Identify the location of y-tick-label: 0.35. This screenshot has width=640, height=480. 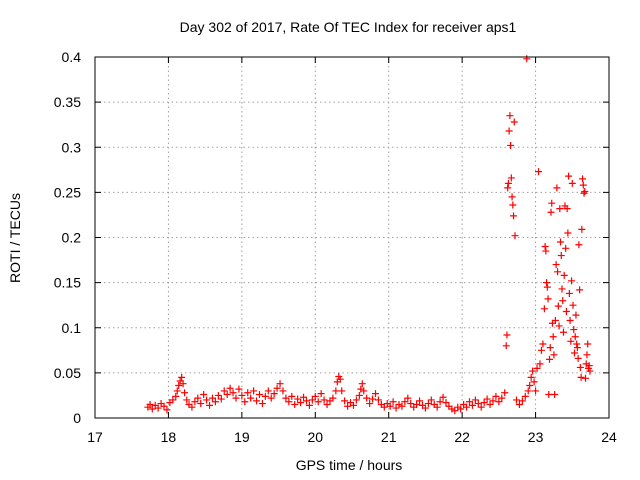
(67, 102).